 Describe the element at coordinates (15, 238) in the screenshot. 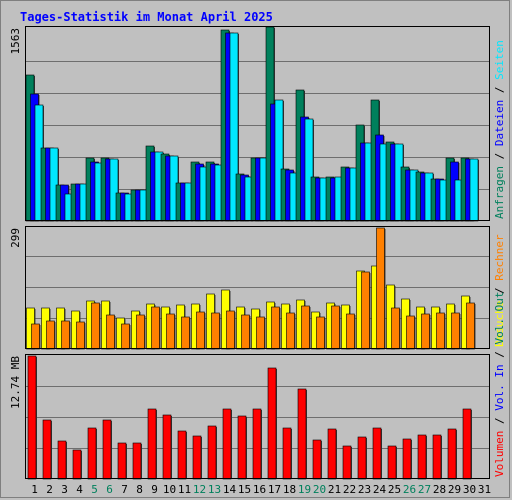

I see `max-value-label: 299` at that location.